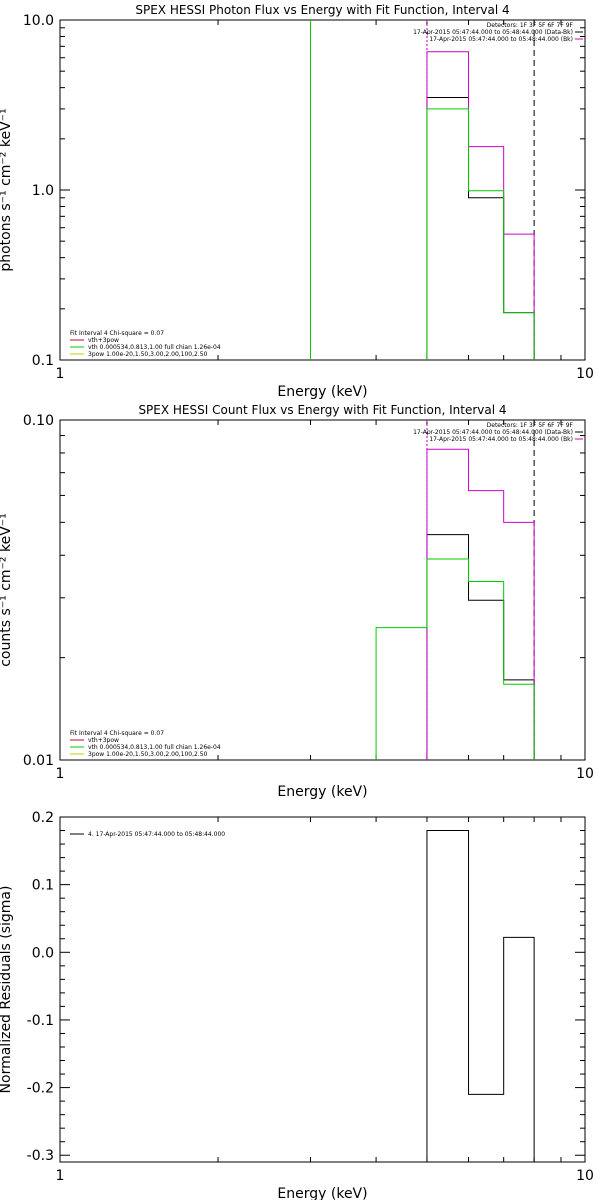 The image size is (600, 1204). Describe the element at coordinates (40, 1089) in the screenshot. I see `y-tick-label: -0.2` at that location.